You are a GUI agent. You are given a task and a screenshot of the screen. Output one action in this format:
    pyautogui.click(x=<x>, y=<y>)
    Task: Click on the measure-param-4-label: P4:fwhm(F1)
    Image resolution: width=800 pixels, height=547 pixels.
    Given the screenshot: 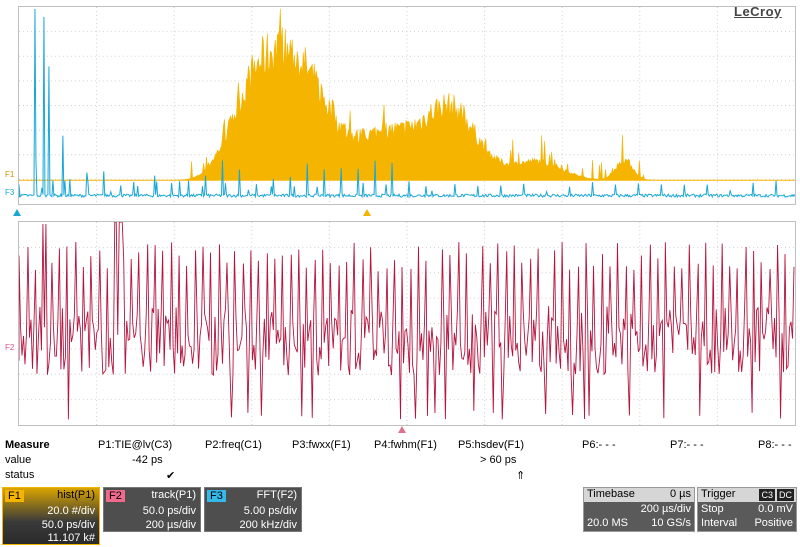 What is the action you would take?
    pyautogui.click(x=405, y=445)
    